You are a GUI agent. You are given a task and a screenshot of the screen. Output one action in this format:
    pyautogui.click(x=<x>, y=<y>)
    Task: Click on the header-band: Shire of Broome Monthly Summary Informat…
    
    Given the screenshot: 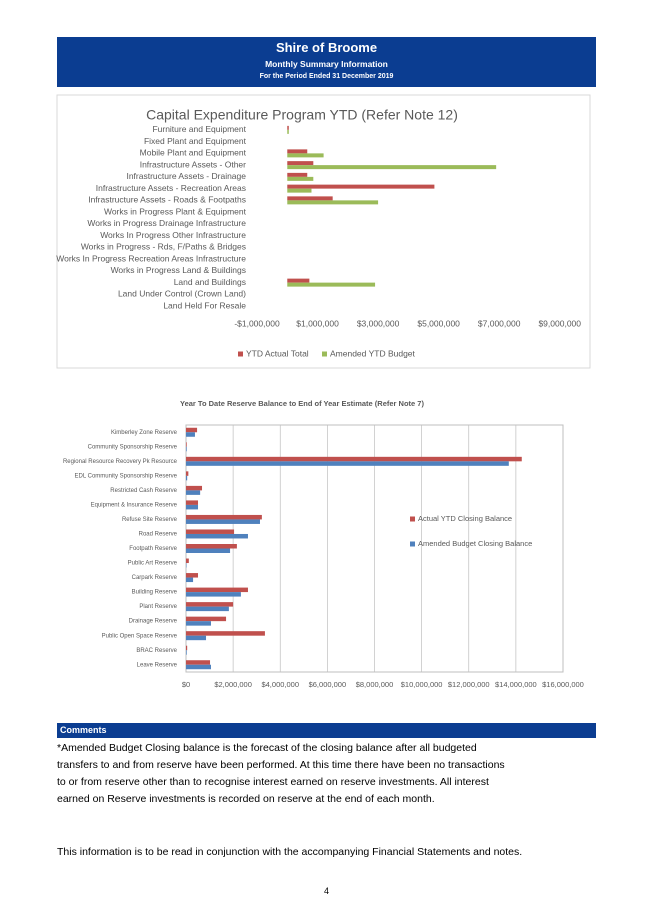 What is the action you would take?
    pyautogui.click(x=326, y=62)
    